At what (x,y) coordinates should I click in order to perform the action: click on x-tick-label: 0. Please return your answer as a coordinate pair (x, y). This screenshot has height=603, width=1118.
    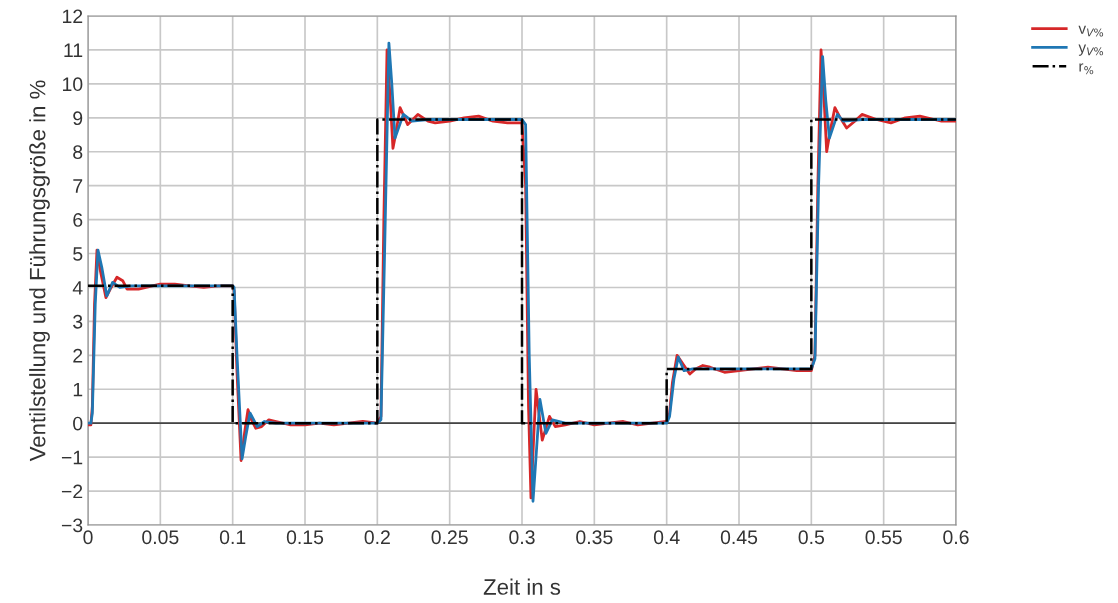
    Looking at the image, I should click on (88, 537).